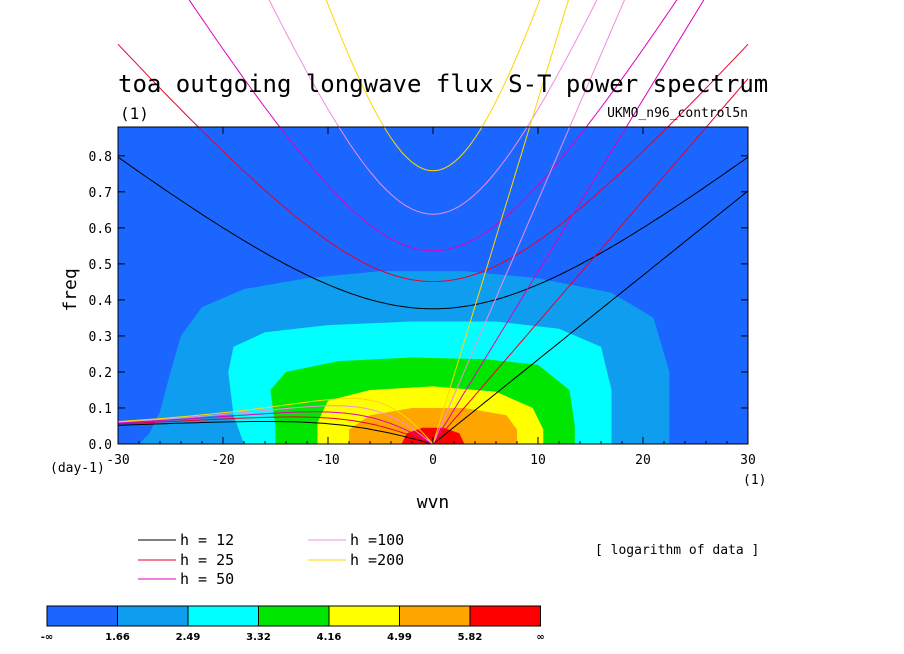  What do you see at coordinates (377, 560) in the screenshot?
I see `legend-label-h200: h =200` at bounding box center [377, 560].